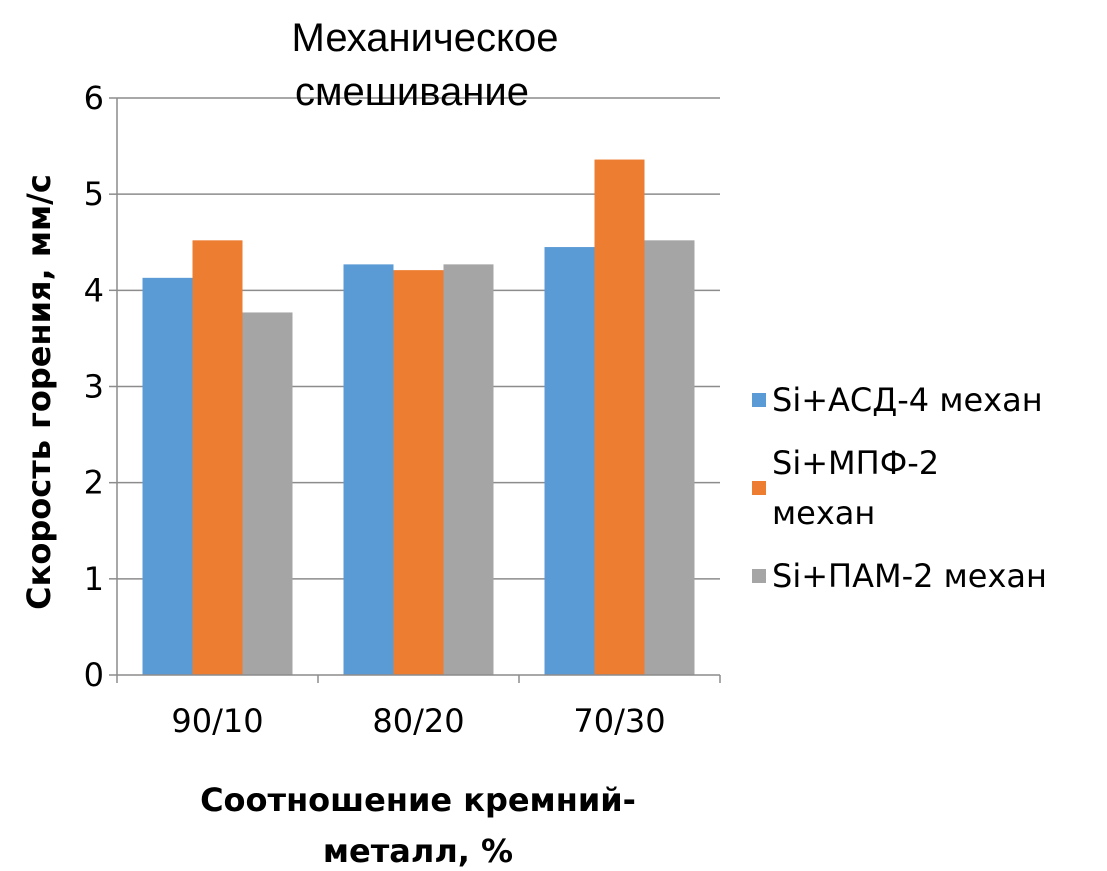 The width and height of the screenshot is (1107, 871). Describe the element at coordinates (94, 483) in the screenshot. I see `y-tick-label: 2` at that location.